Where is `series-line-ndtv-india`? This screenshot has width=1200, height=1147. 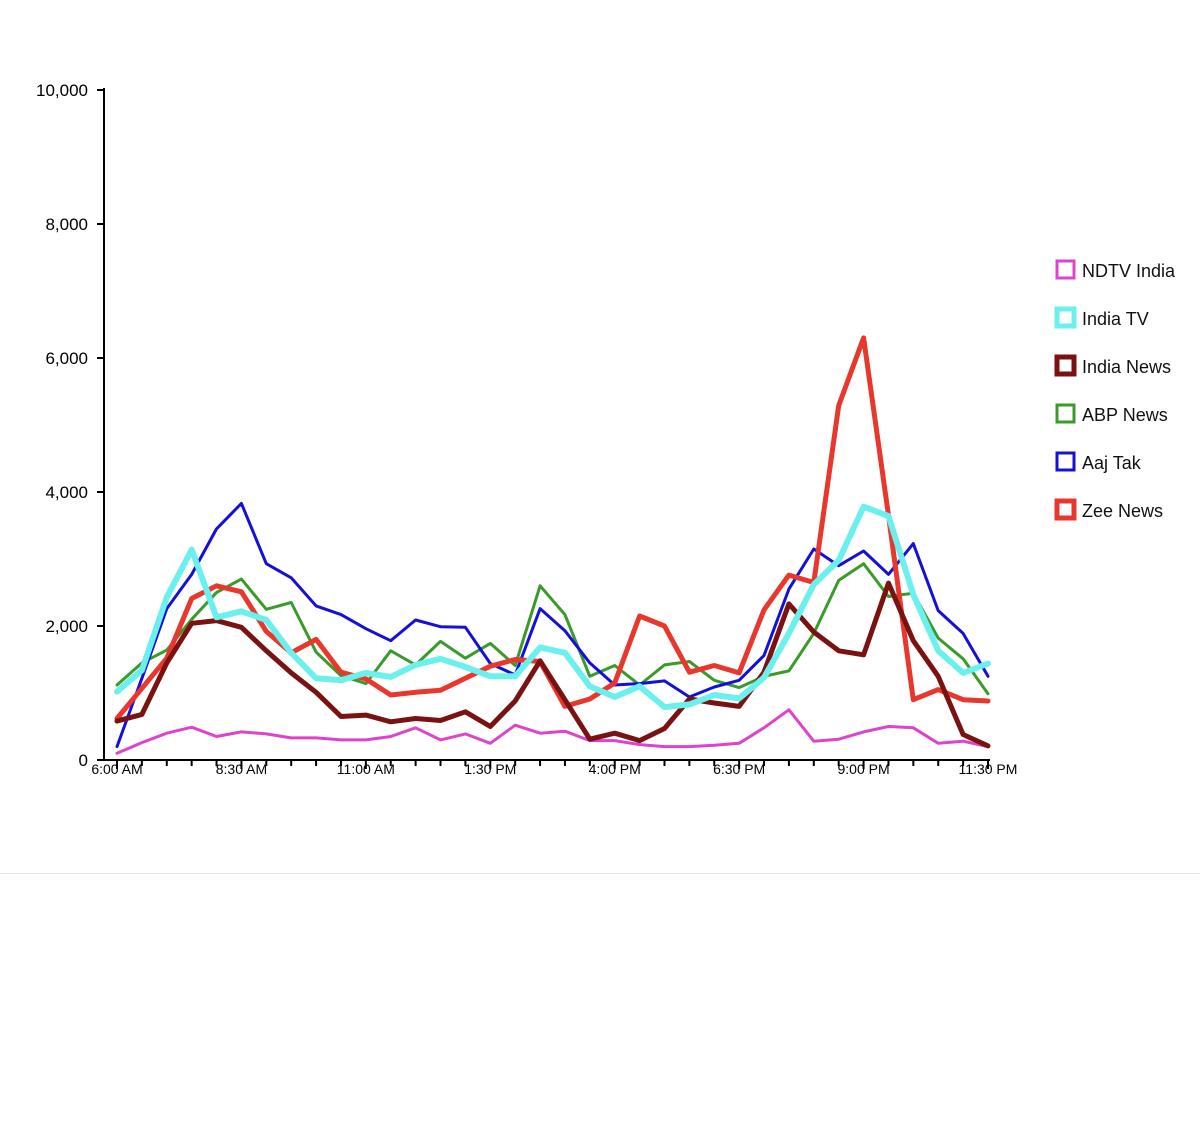
series-line-ndtv-india is located at coordinates (552, 731).